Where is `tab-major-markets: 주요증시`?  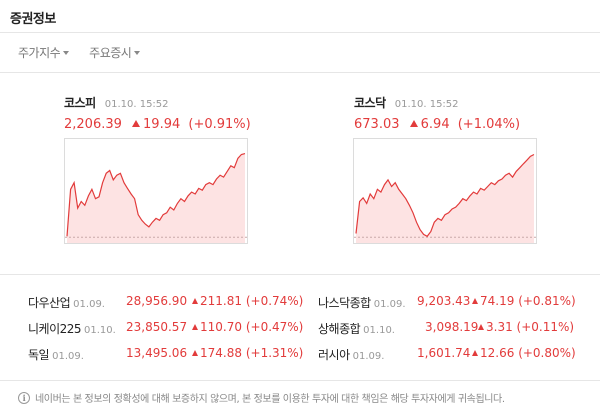
tab-major-markets: 주요증시 is located at coordinates (115, 52).